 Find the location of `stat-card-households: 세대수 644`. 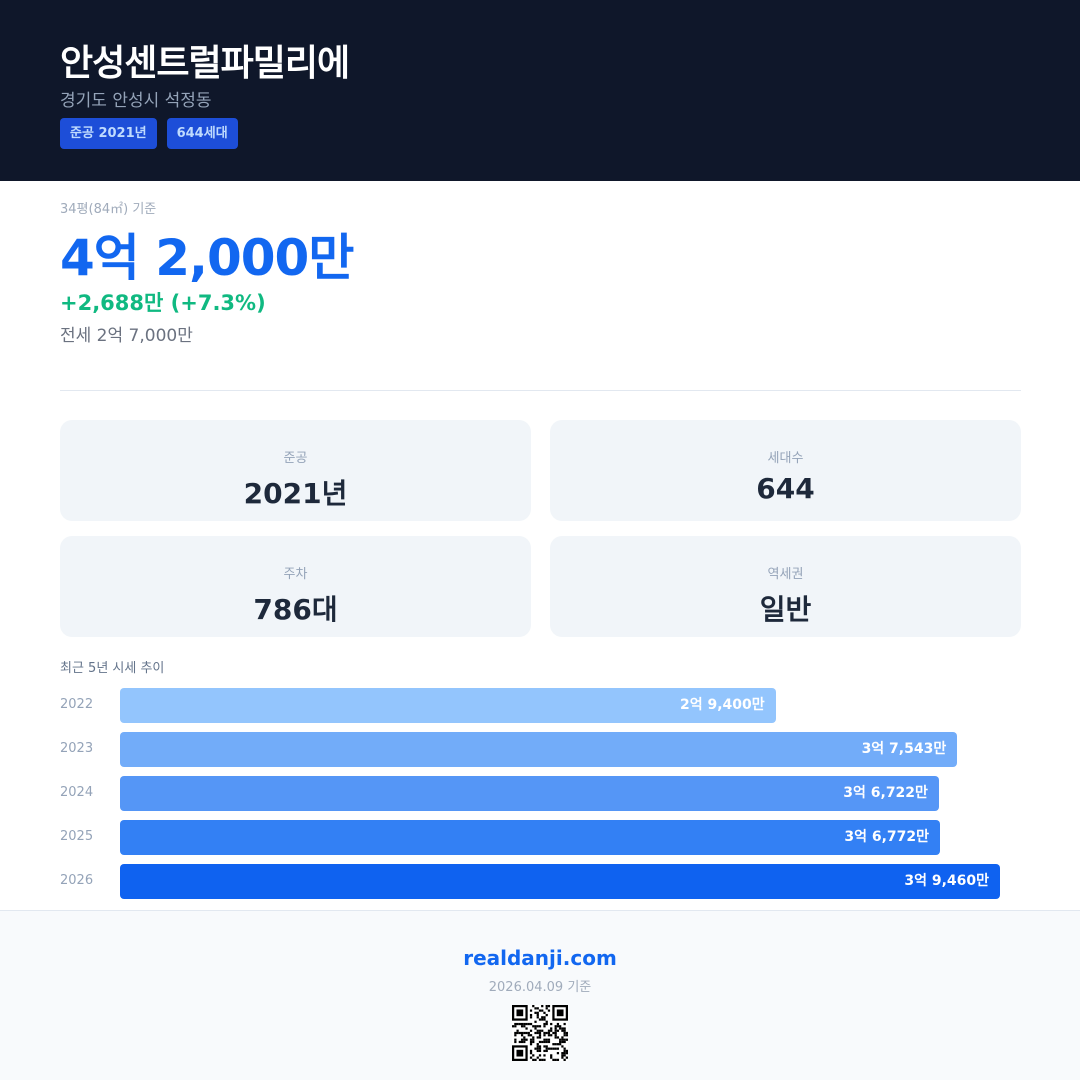

stat-card-households: 세대수 644 is located at coordinates (785, 470).